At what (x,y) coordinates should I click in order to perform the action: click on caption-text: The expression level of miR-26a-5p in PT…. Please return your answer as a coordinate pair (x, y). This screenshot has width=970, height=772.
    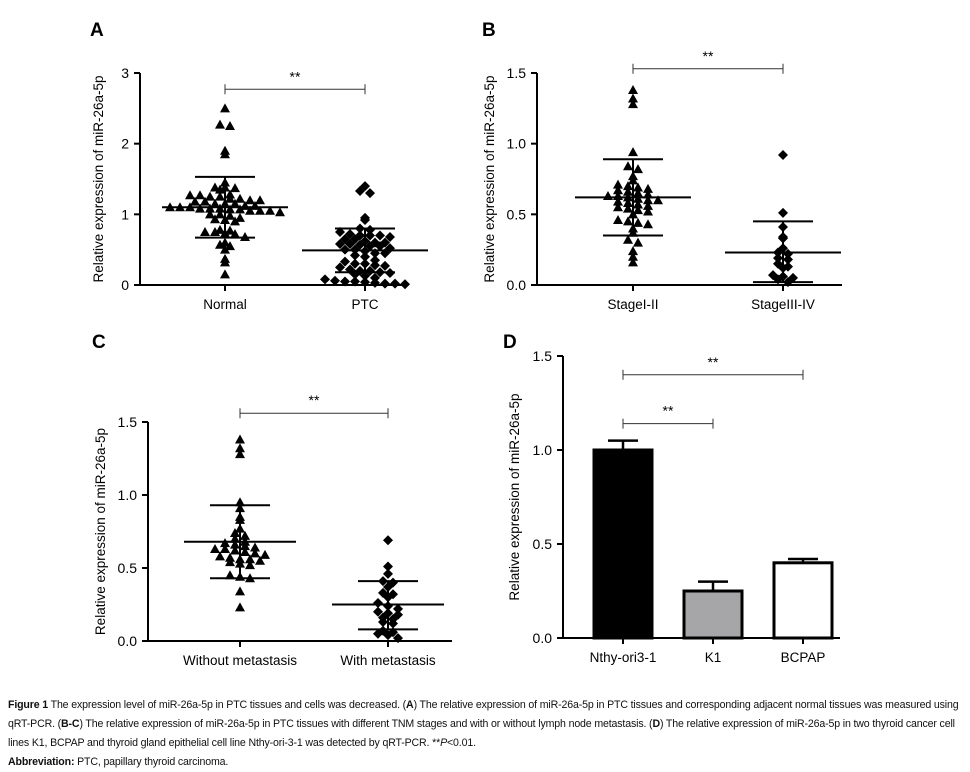
    Looking at the image, I should click on (227, 705).